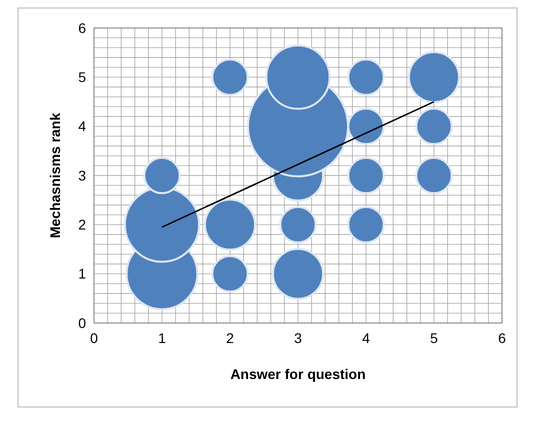 This screenshot has height=421, width=535. I want to click on x-tick-label: 0, so click(94, 338).